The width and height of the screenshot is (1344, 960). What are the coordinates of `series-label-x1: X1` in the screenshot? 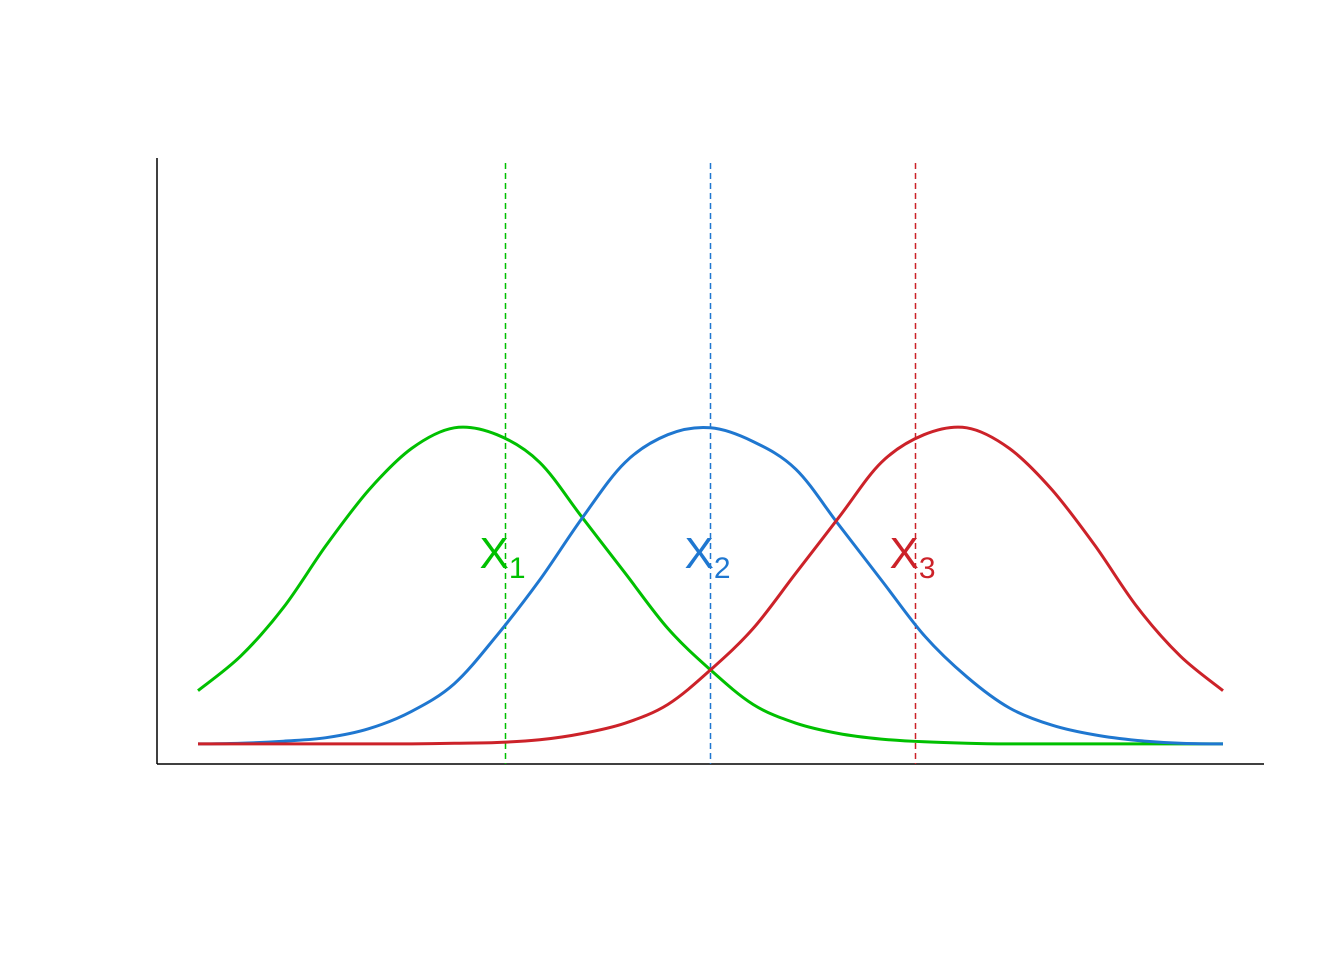 It's located at (503, 557).